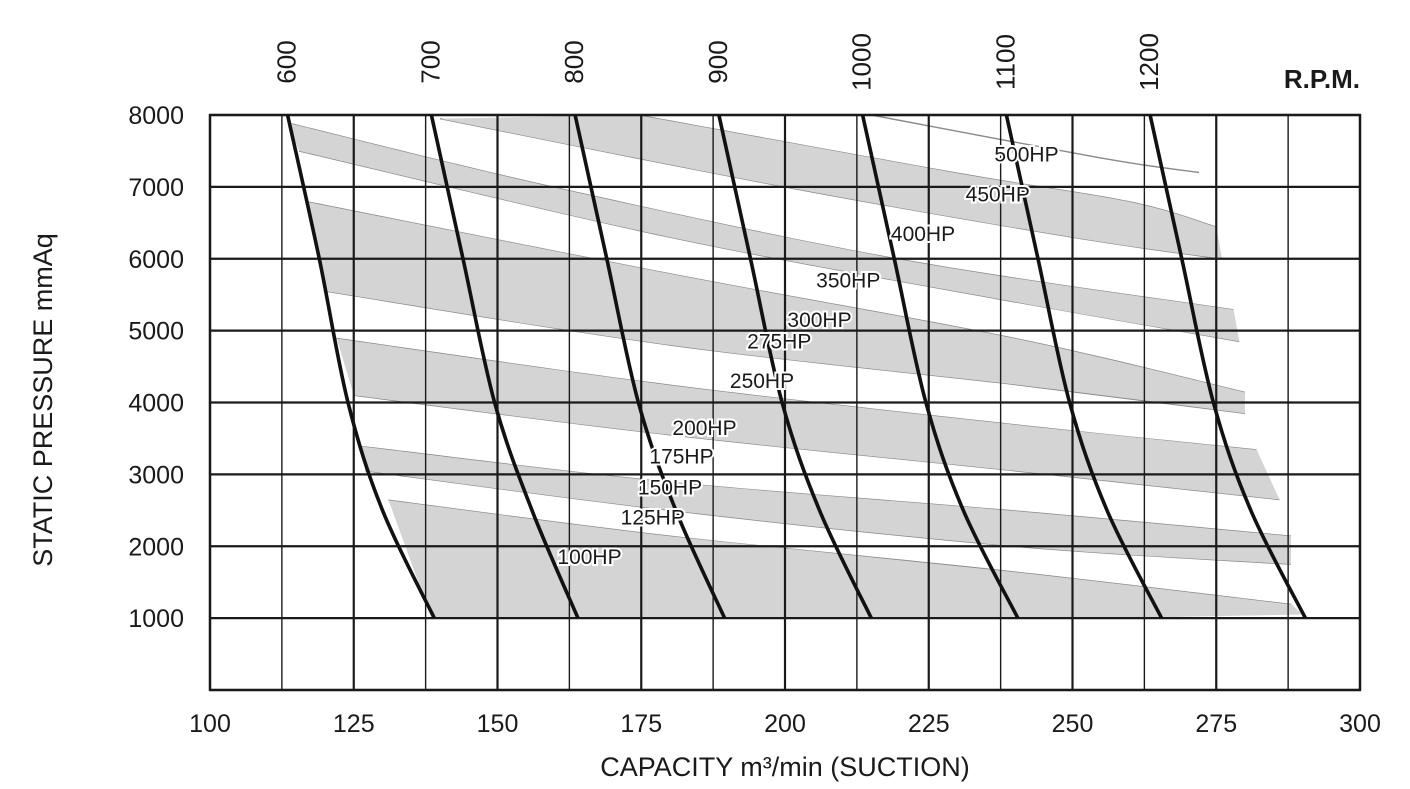 Image resolution: width=1410 pixels, height=789 pixels. I want to click on y-tick-label: 8000, so click(156, 116).